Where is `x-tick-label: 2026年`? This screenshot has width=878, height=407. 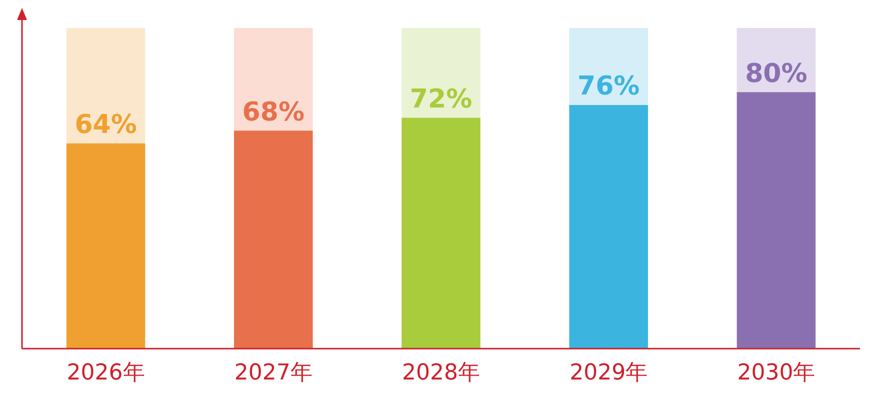 x-tick-label: 2026年 is located at coordinates (105, 373).